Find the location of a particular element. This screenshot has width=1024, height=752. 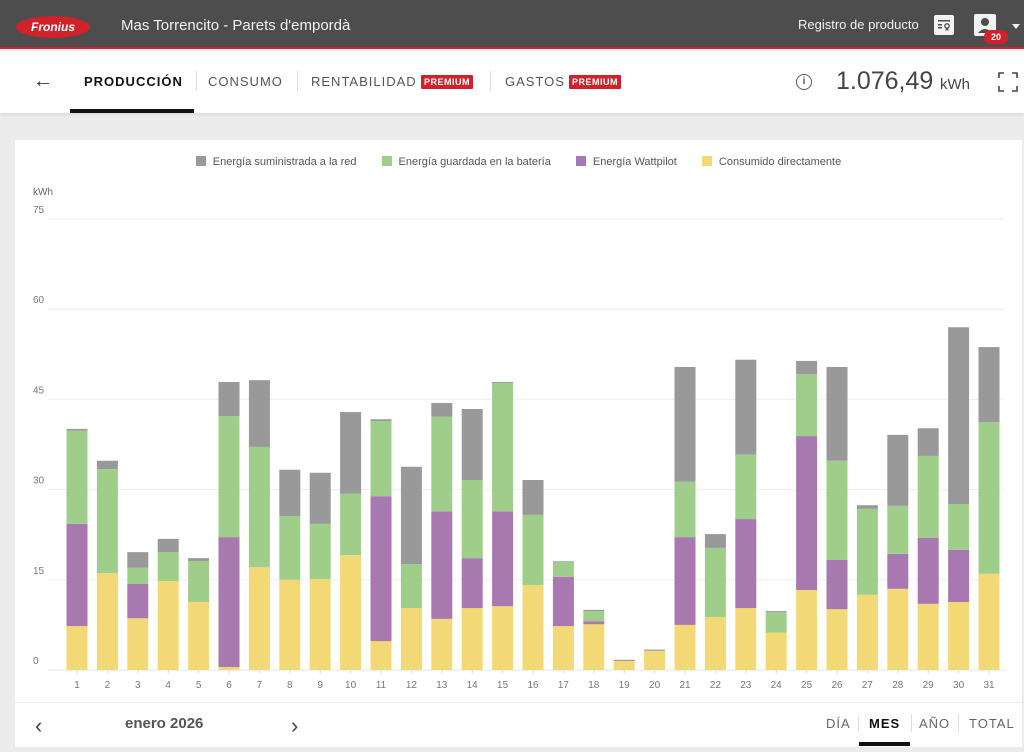

legend-item-battery: Energía guardada en la batería is located at coordinates (466, 162).